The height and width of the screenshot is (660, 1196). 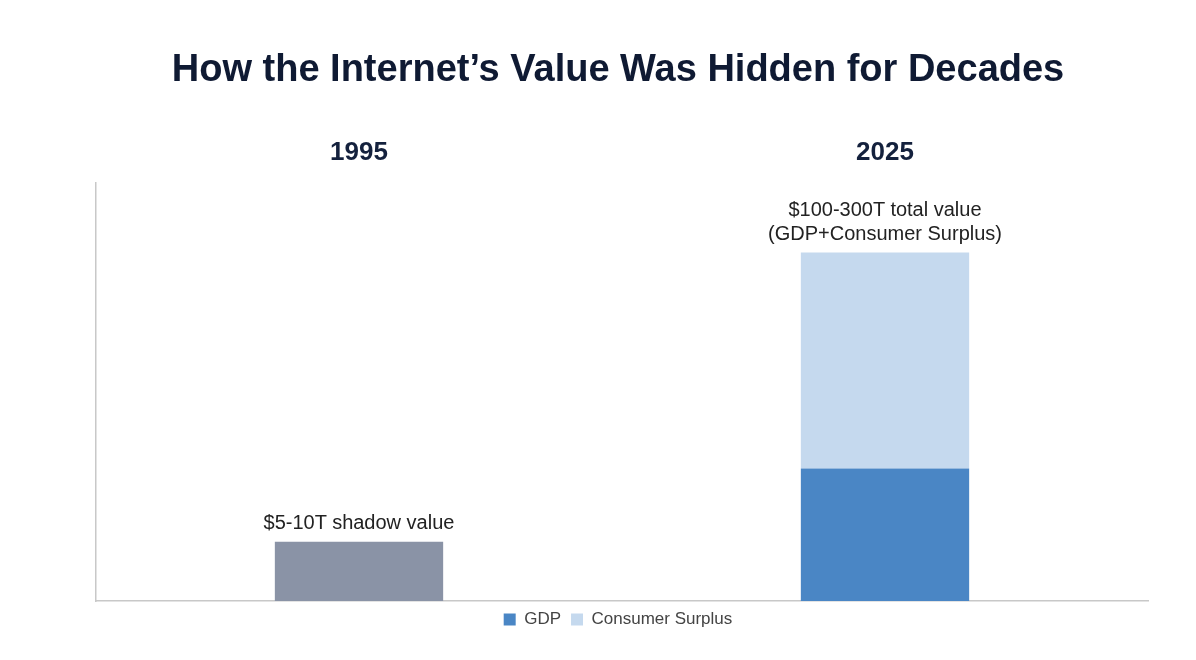 I want to click on annotation: $100-300T total value (GDP+Consumer Surplus), so click(x=885, y=221).